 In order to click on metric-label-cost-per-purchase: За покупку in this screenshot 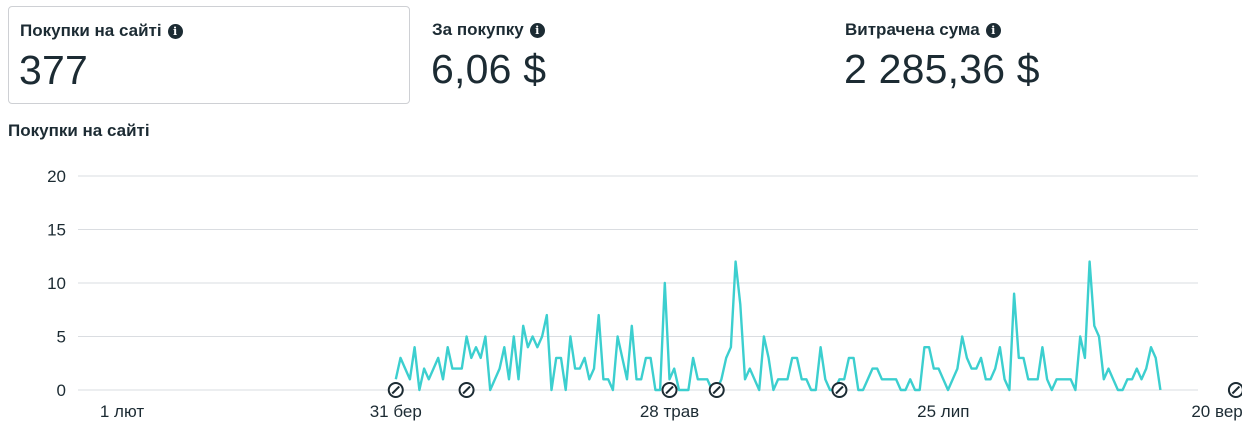, I will do `click(478, 29)`.